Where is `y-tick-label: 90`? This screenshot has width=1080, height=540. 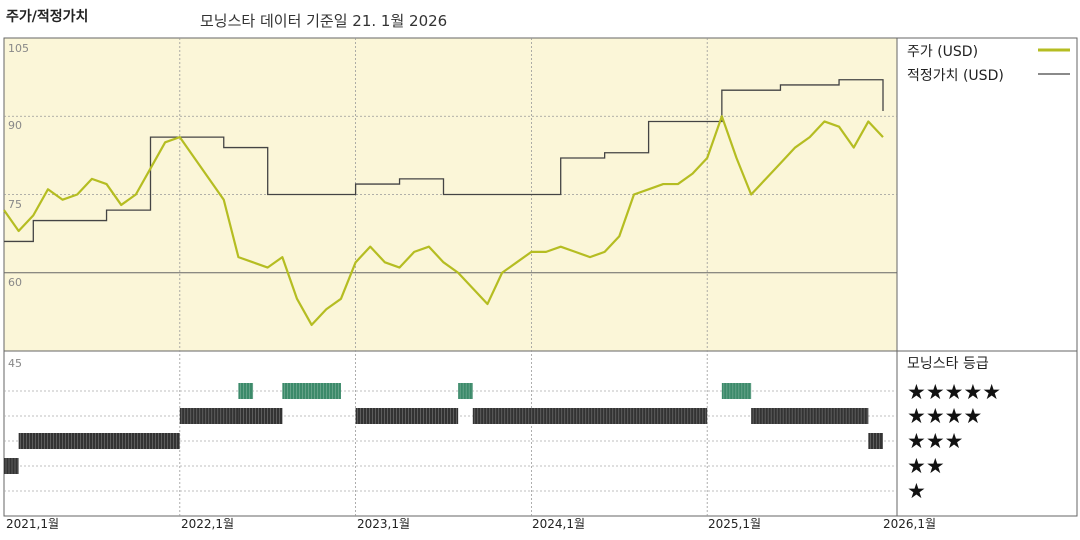 y-tick-label: 90 is located at coordinates (15, 125).